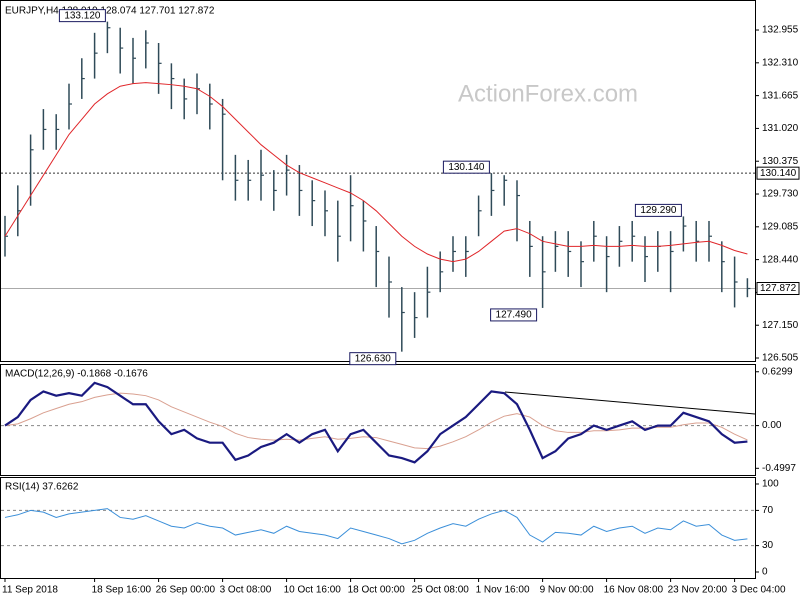  What do you see at coordinates (441, 590) in the screenshot?
I see `x-tick-label: 25 Oct 08:00` at bounding box center [441, 590].